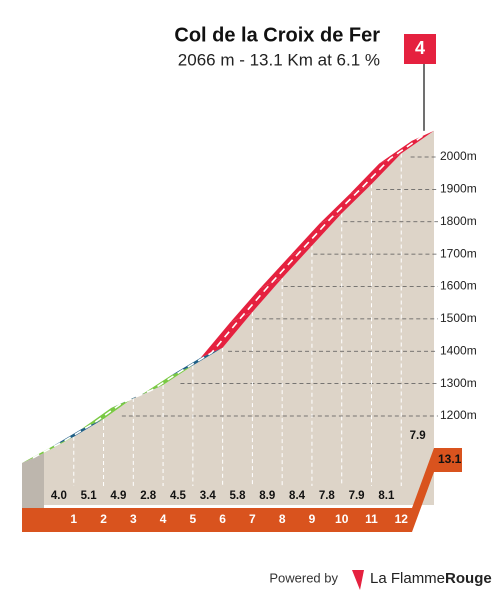 This screenshot has width=495, height=601. Describe the element at coordinates (458, 318) in the screenshot. I see `y-tick-label: 1500m` at that location.